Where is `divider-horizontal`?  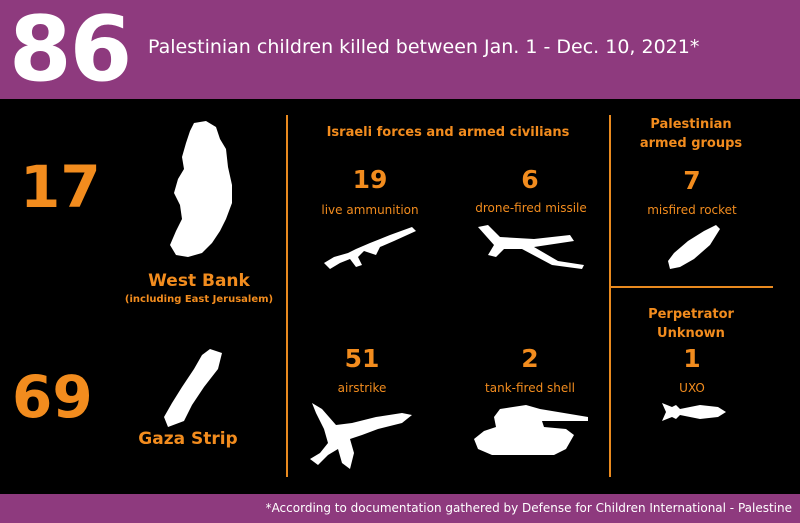 divider-horizontal is located at coordinates (692, 287).